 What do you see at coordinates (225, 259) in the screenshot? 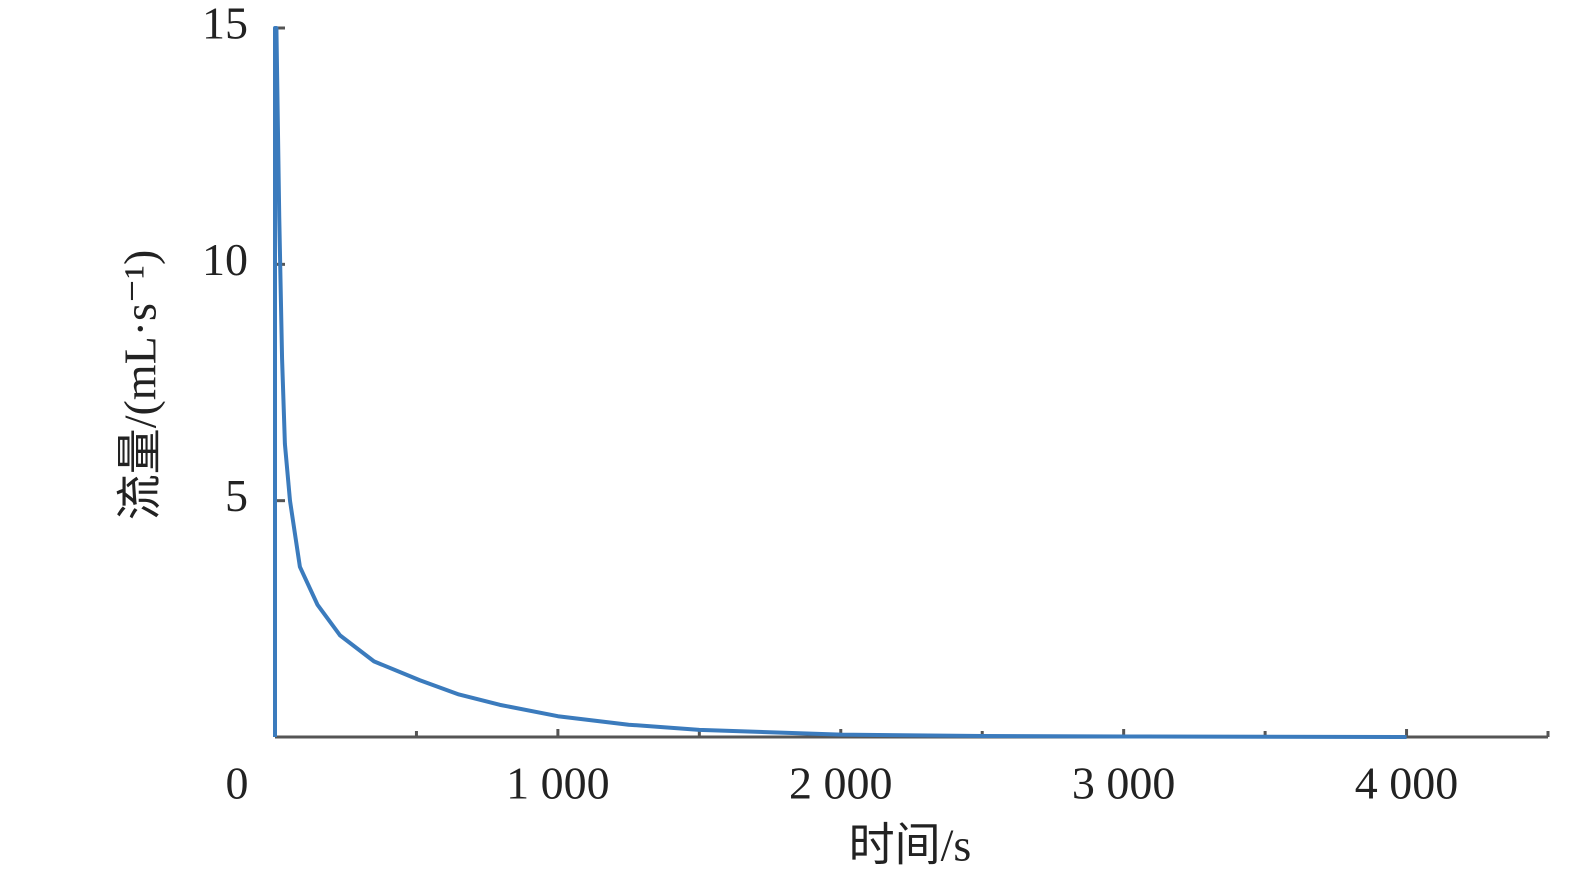
I see `y-tick-label: 10` at bounding box center [225, 259].